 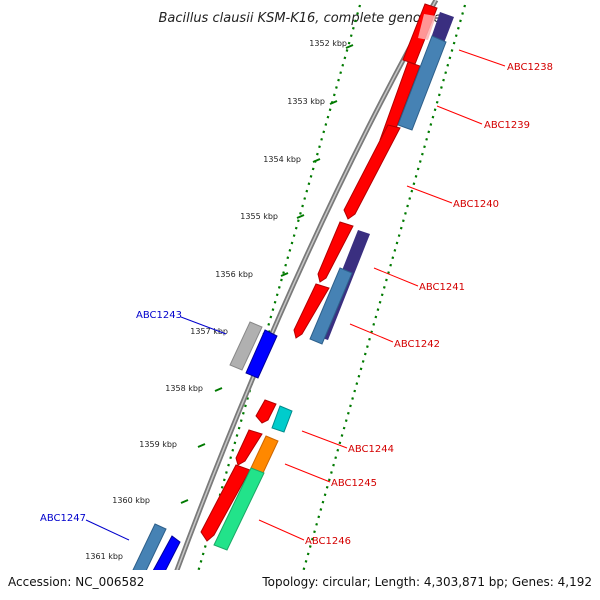 What do you see at coordinates (249, 447) in the screenshot?
I see `gene-block-abc1245` at bounding box center [249, 447].